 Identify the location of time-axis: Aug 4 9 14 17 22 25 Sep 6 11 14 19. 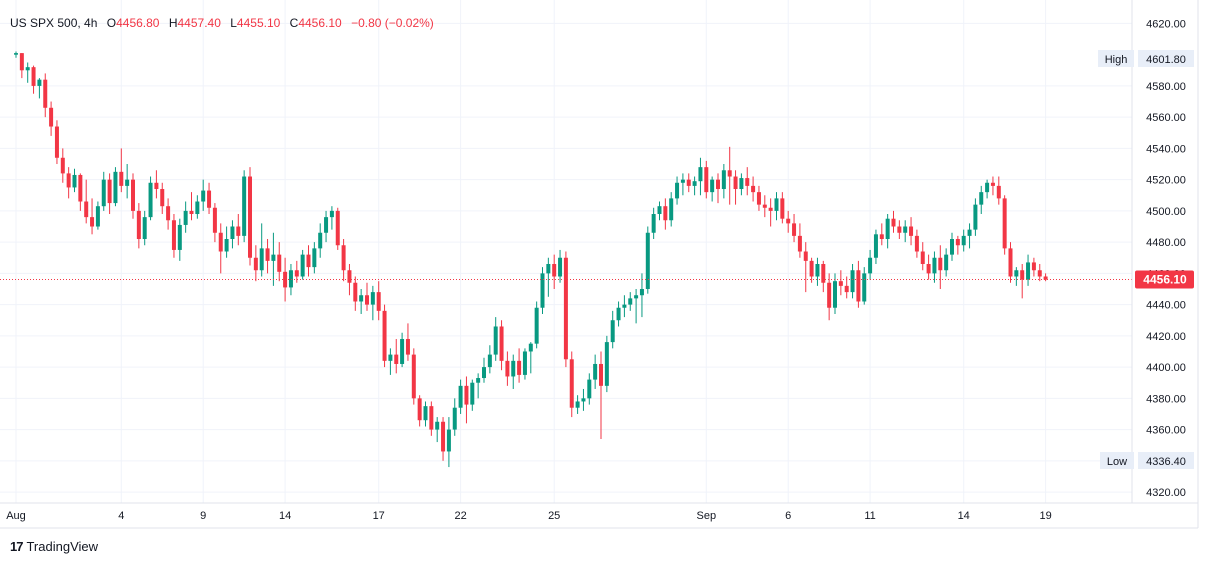
(529, 516).